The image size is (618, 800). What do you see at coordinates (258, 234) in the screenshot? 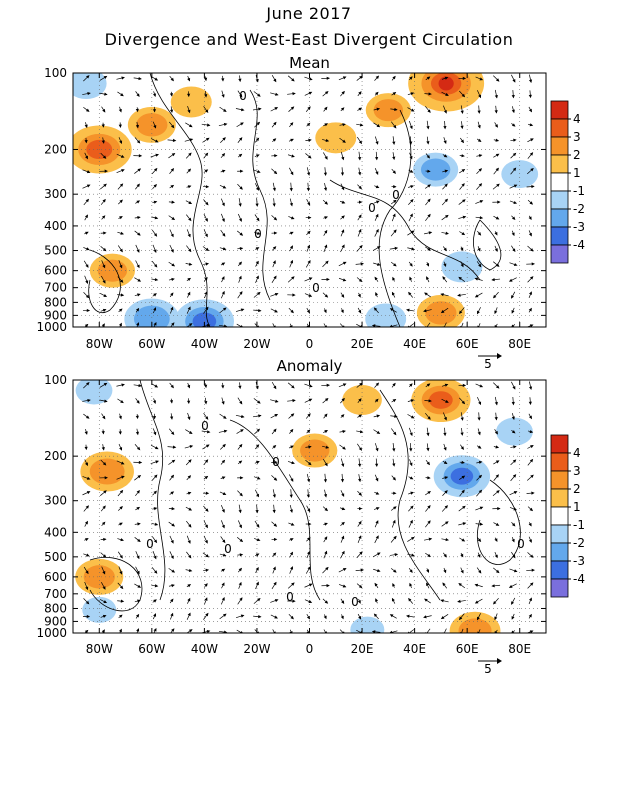
I see `contour-label: 0` at bounding box center [258, 234].